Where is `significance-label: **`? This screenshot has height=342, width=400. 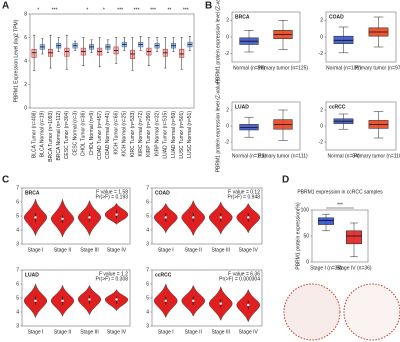 significance-label: ** is located at coordinates (169, 10).